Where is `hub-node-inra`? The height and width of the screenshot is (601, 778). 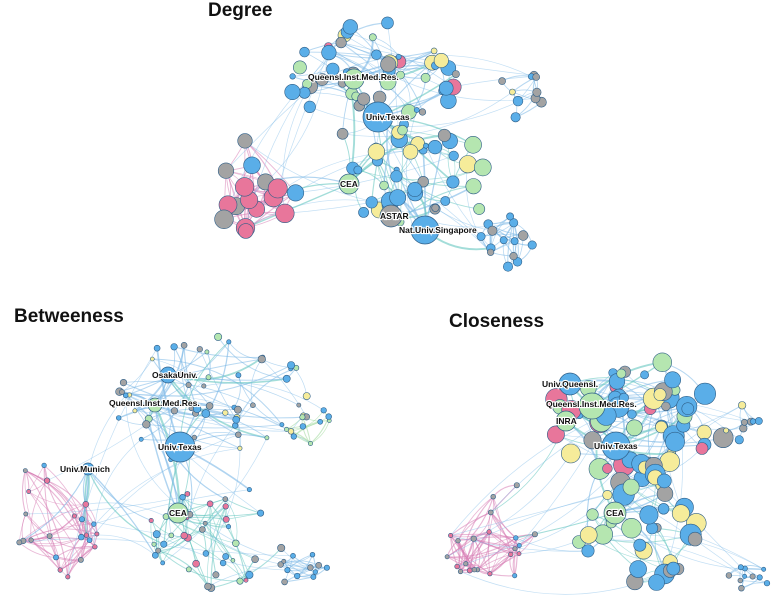 hub-node-inra is located at coordinates (566, 421).